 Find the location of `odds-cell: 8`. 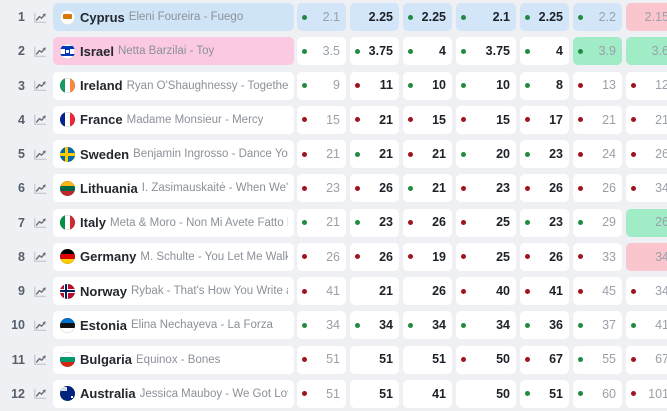

odds-cell: 8 is located at coordinates (544, 85).